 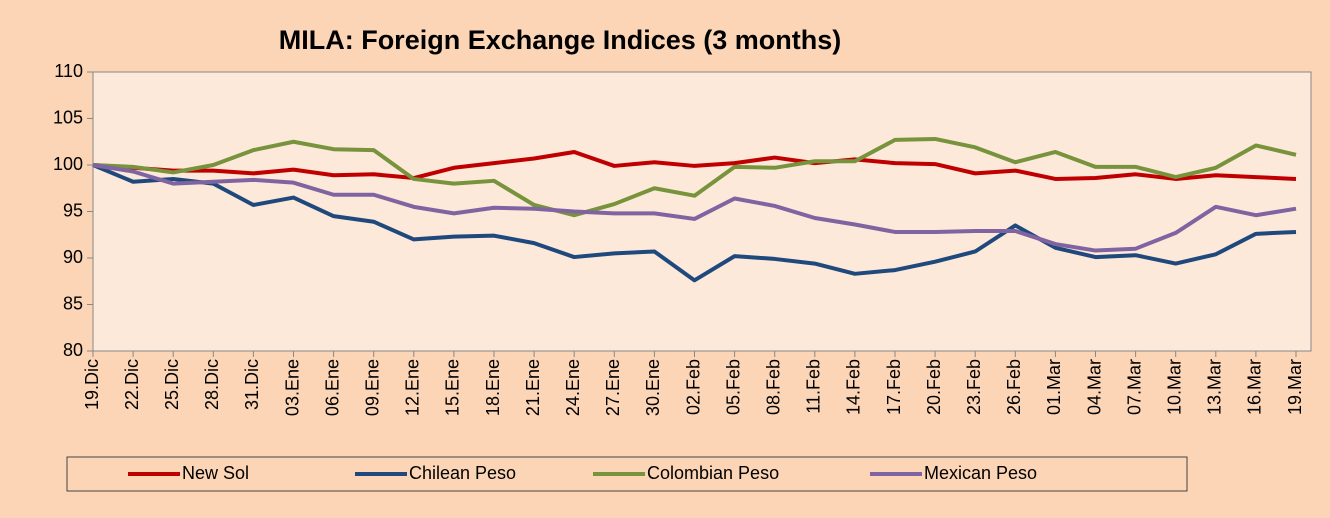 What do you see at coordinates (613, 387) in the screenshot?
I see `x-tick-label: 27.Ene` at bounding box center [613, 387].